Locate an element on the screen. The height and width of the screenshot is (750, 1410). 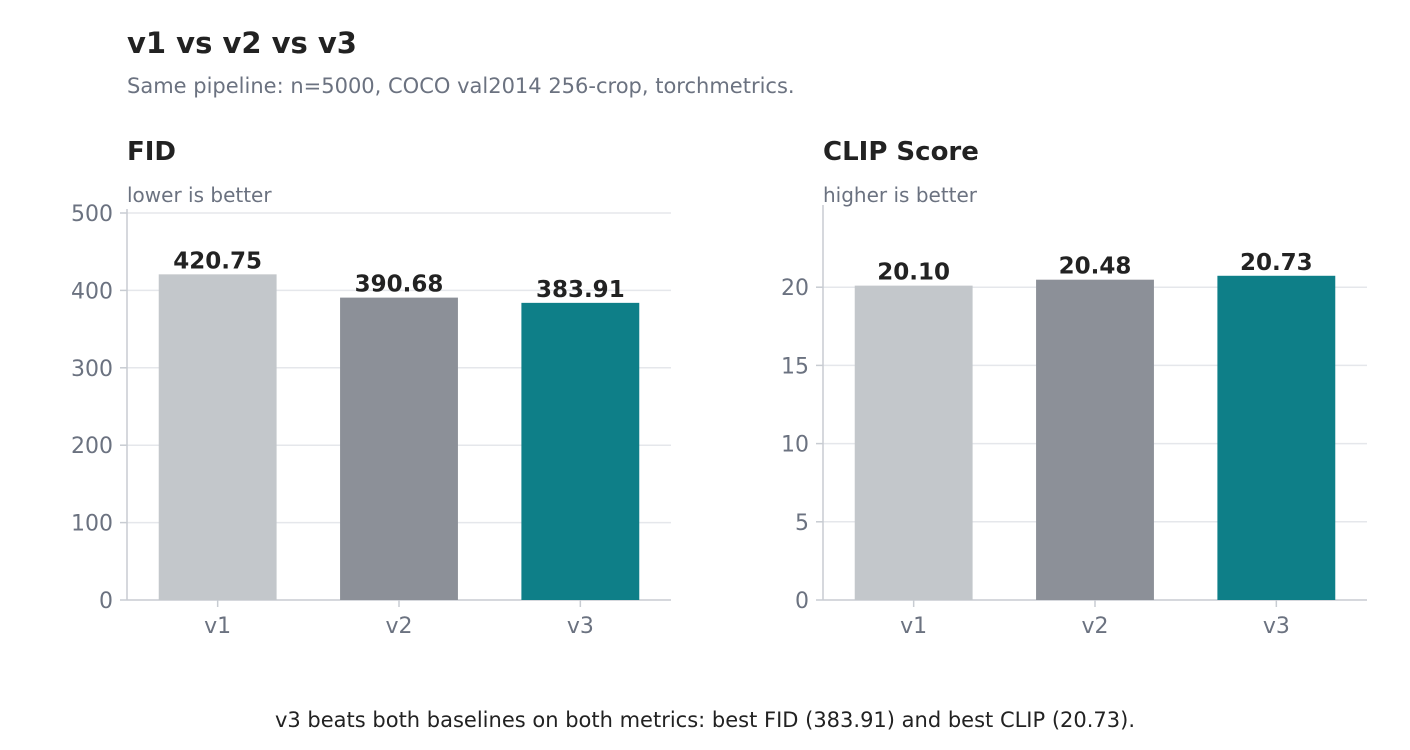
fid-y-tick-label: 400 is located at coordinates (92, 291).